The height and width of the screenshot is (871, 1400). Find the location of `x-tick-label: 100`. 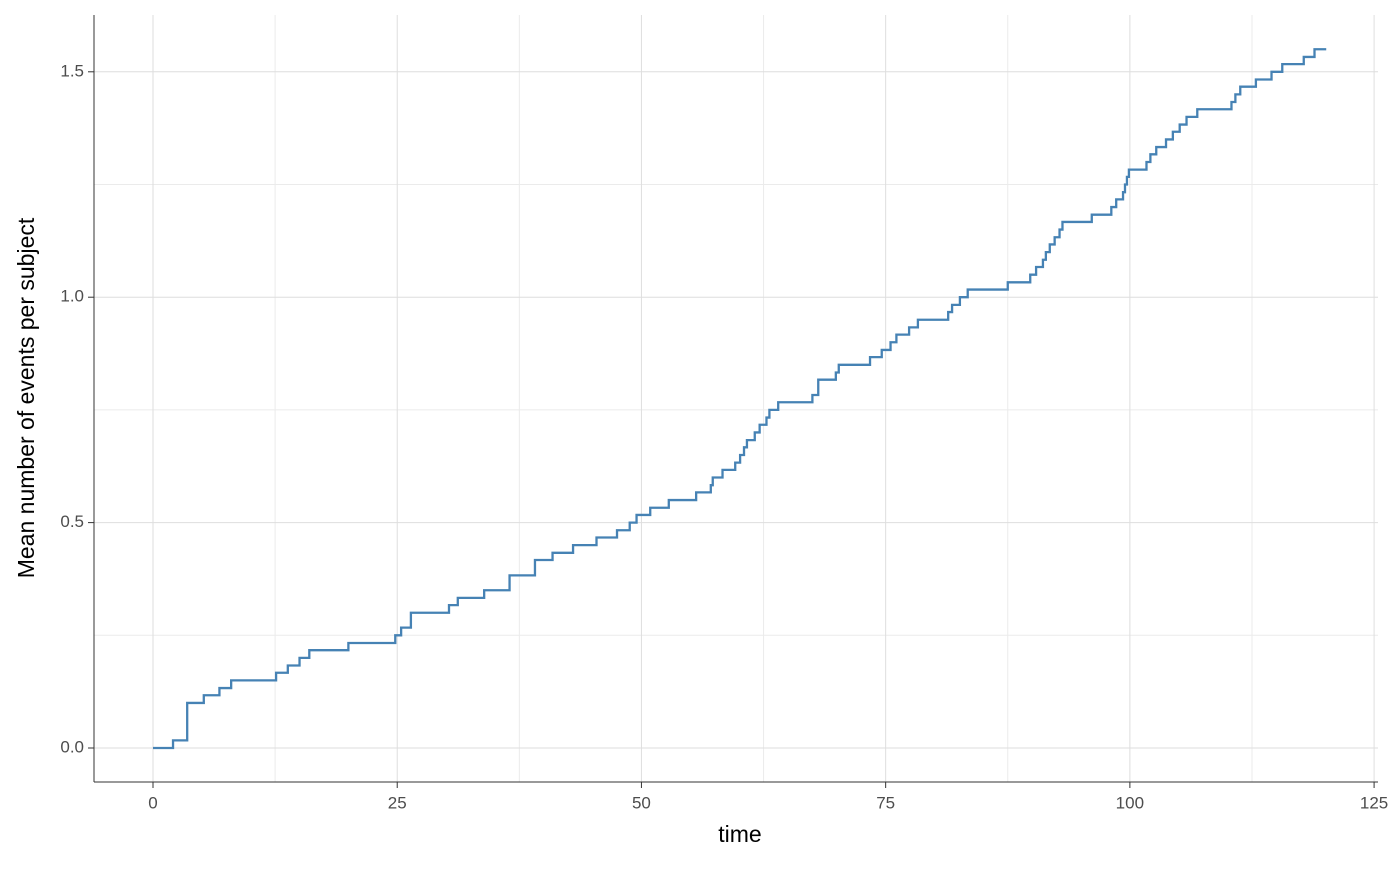

x-tick-label: 100 is located at coordinates (1130, 802).